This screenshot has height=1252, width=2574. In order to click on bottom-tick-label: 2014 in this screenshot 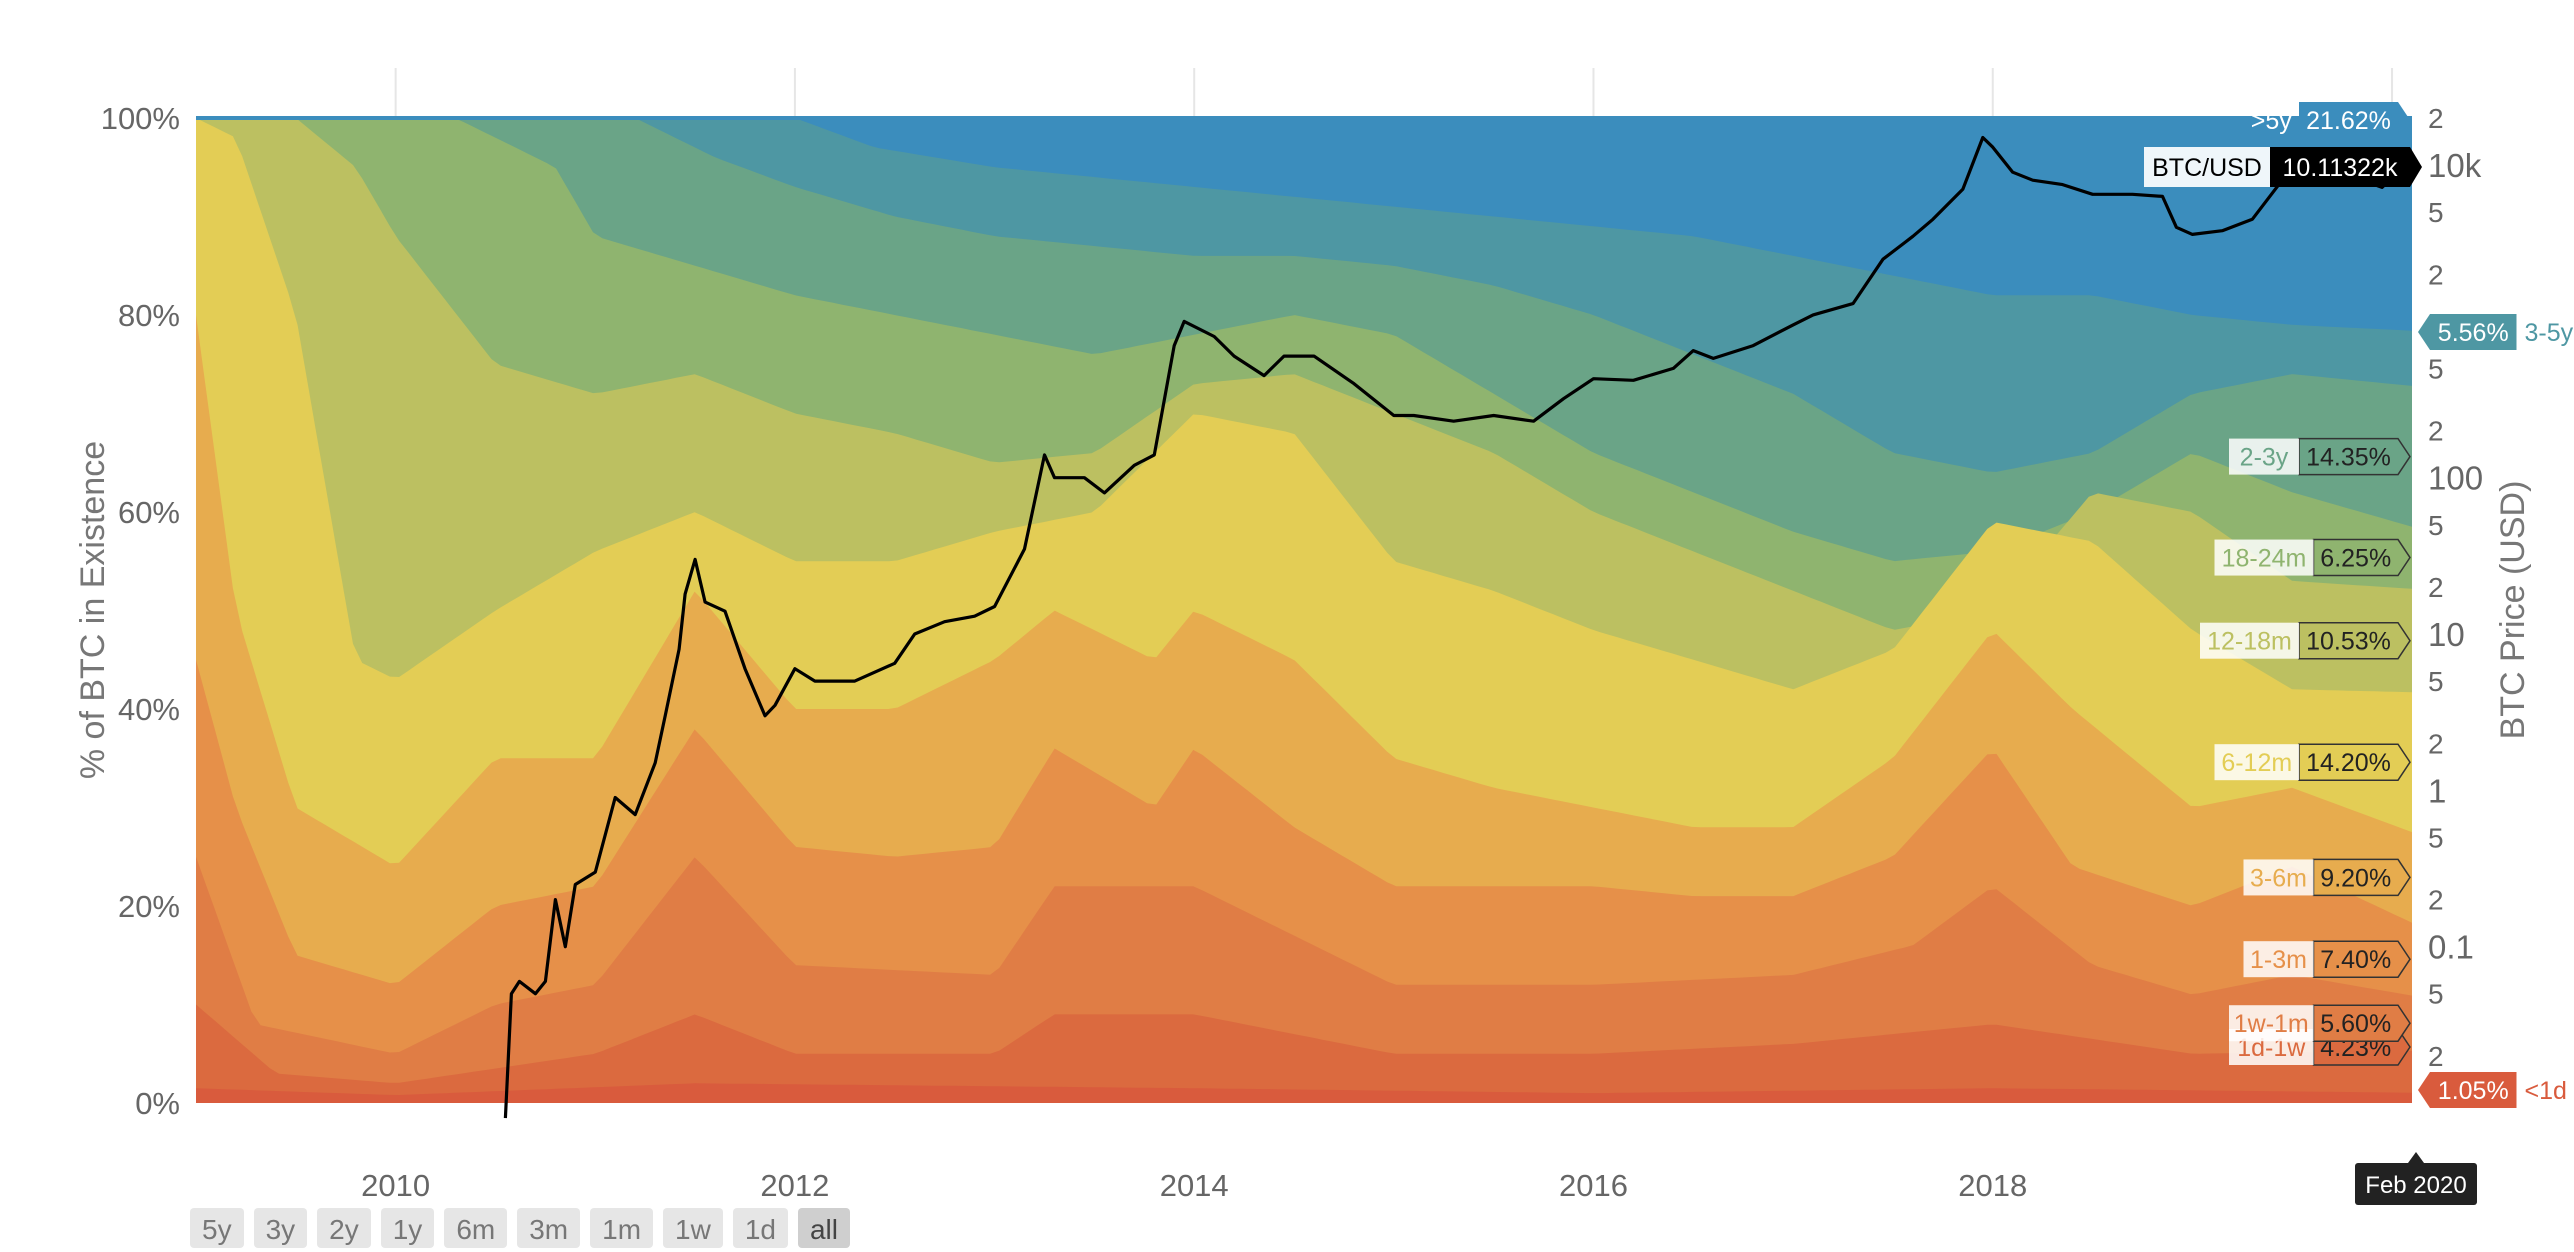, I will do `click(1194, 1185)`.